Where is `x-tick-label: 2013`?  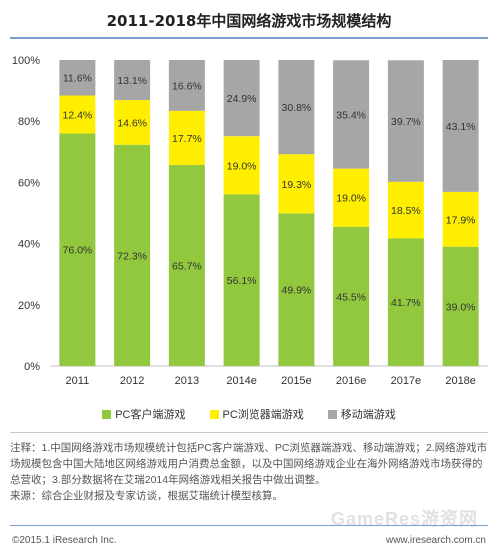
x-tick-label: 2013 is located at coordinates (187, 381).